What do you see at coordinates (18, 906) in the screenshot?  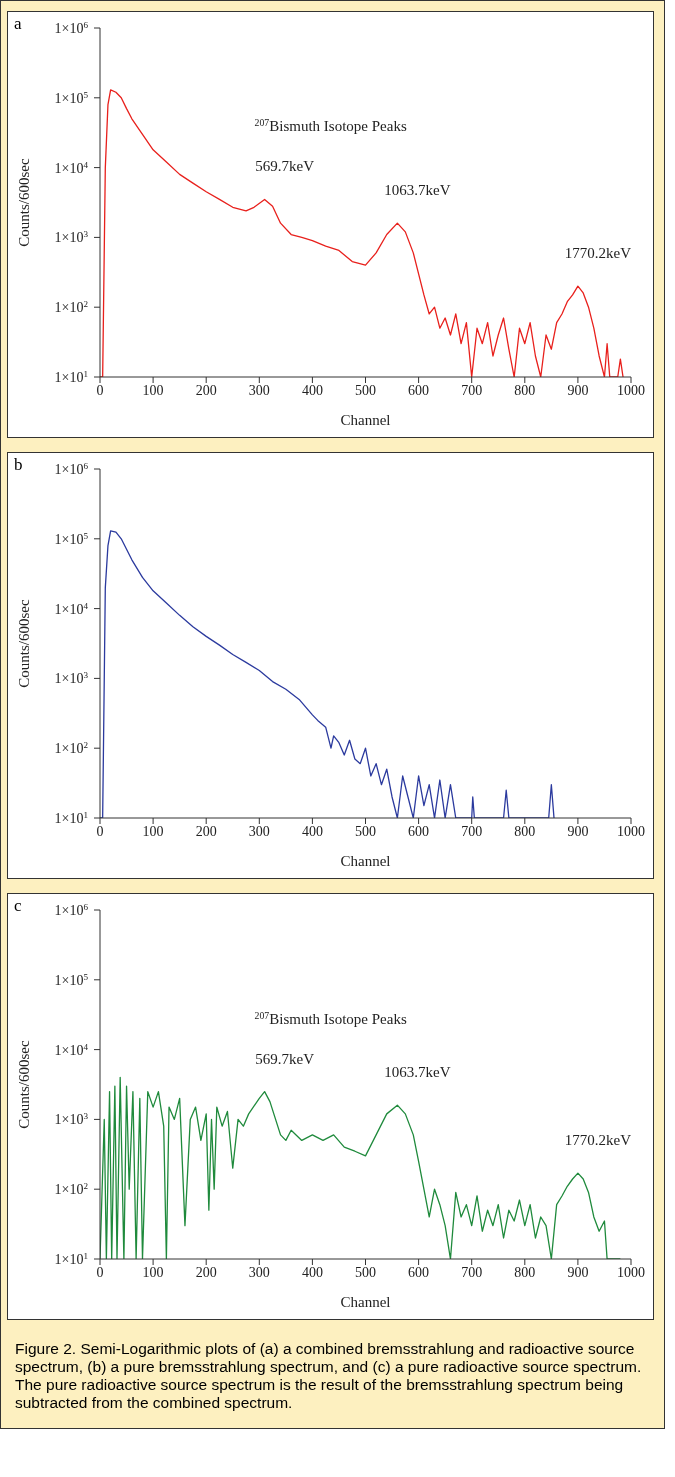 I see `chart-title: c` at bounding box center [18, 906].